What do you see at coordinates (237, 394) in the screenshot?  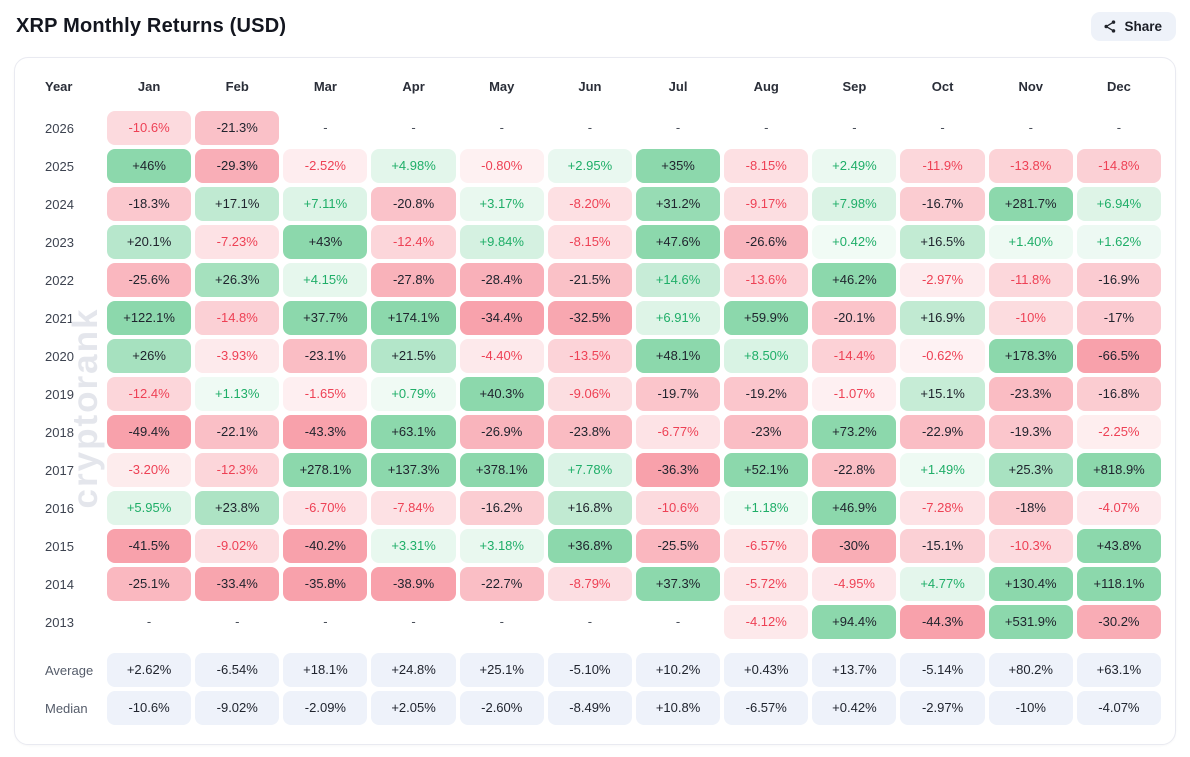 I see `return-cell: +1.13%` at bounding box center [237, 394].